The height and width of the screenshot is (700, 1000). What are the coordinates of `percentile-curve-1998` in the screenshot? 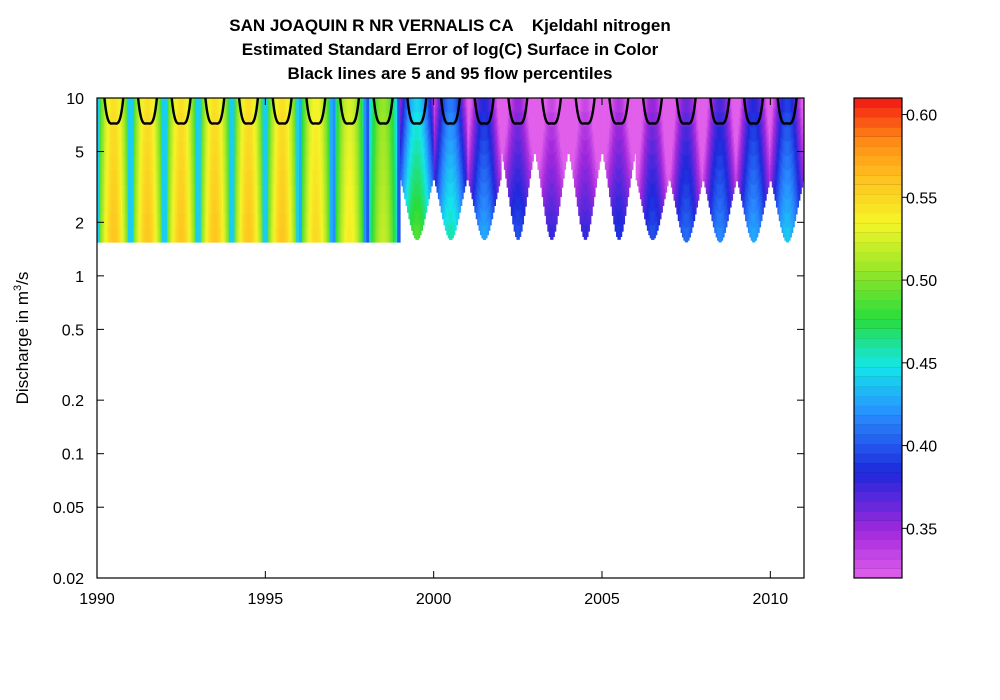 It's located at (383, 111).